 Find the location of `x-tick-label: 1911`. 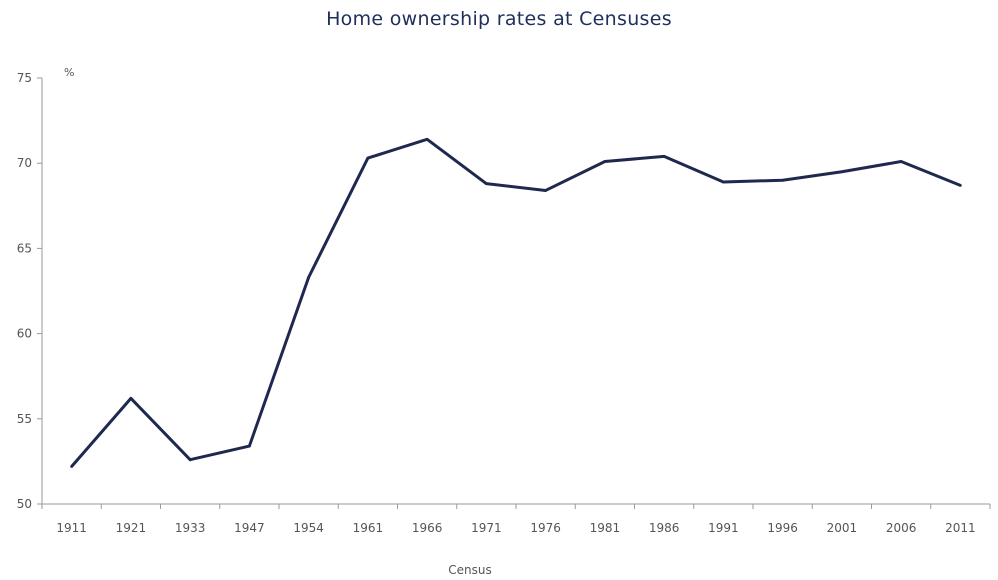

x-tick-label: 1911 is located at coordinates (71, 528).